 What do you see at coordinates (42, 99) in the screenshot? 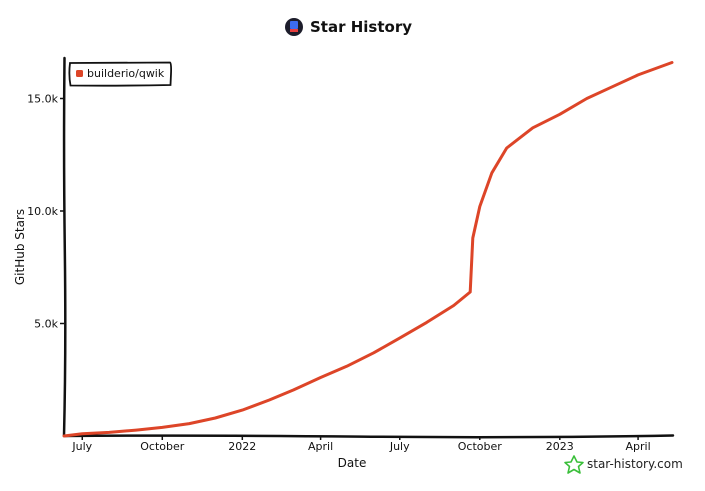
I see `y-tick-label: 15.0k` at bounding box center [42, 99].